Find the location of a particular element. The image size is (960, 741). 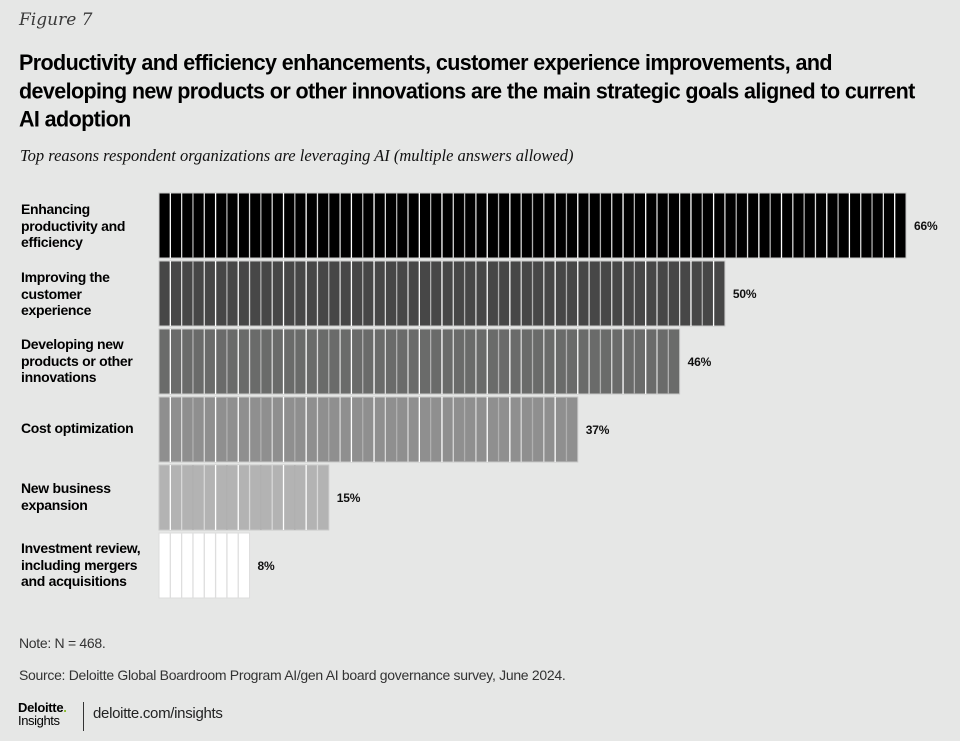

category-label: Enhancing productivity and efficiency is located at coordinates (73, 225).